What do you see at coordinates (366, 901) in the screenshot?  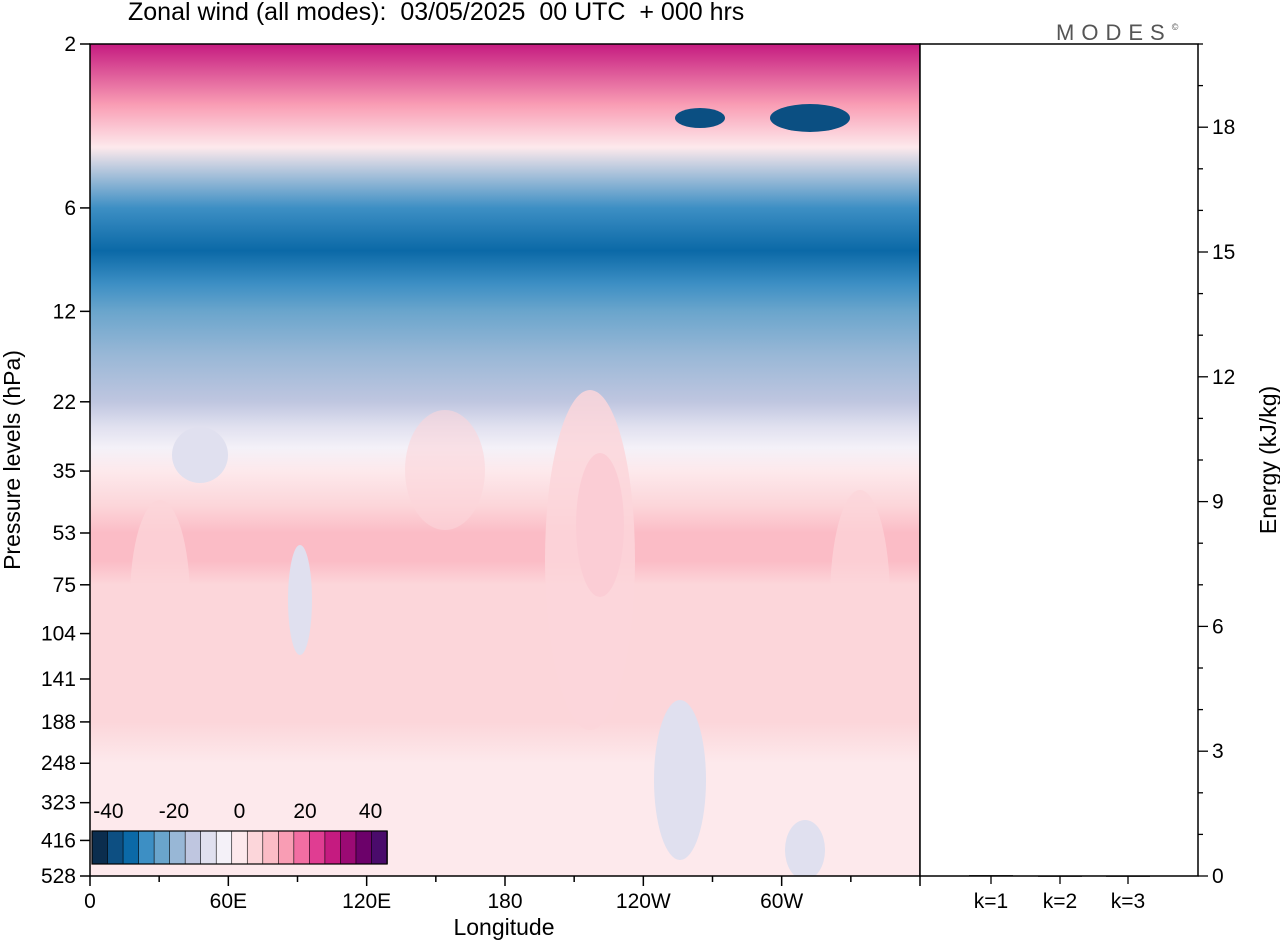 I see `longitude-tick-label: 120E` at bounding box center [366, 901].